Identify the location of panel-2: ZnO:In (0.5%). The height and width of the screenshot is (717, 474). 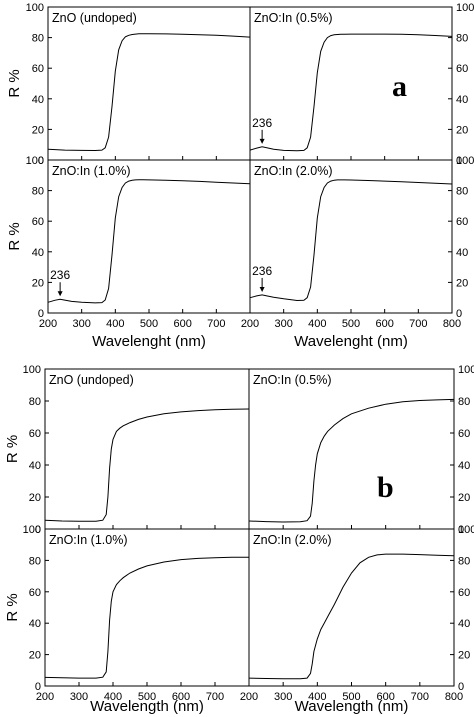
(351, 449).